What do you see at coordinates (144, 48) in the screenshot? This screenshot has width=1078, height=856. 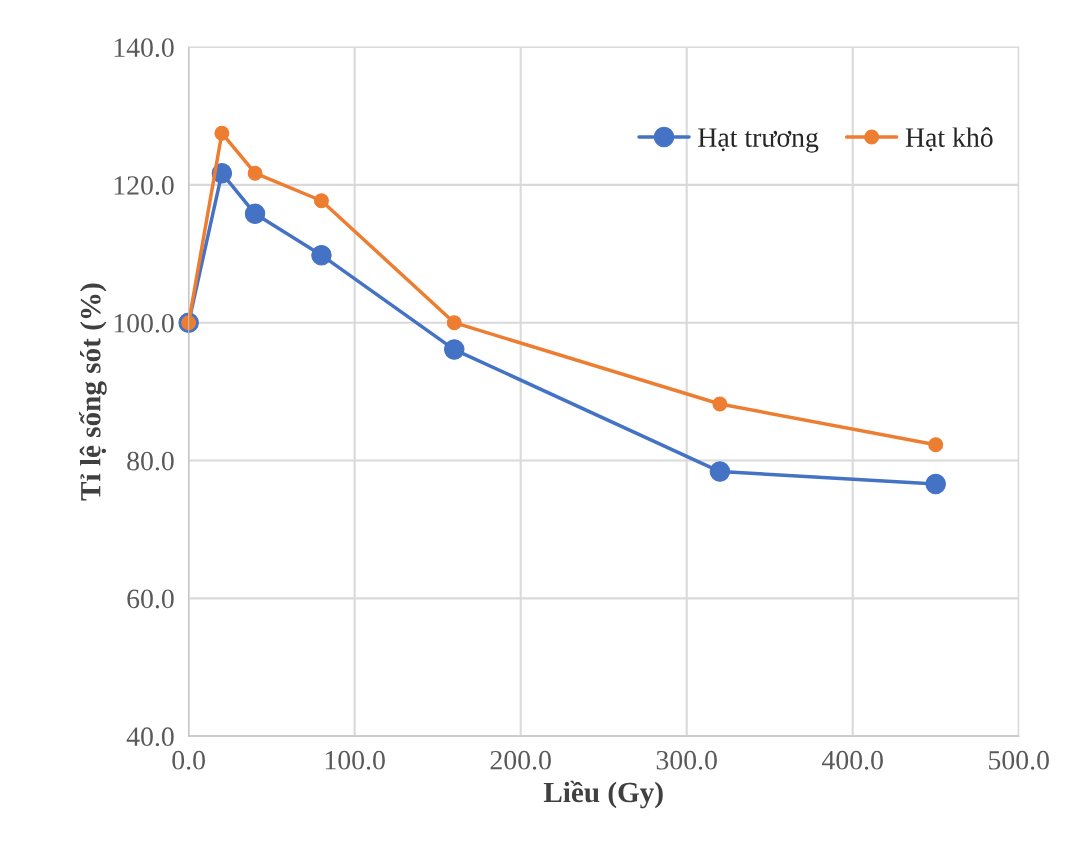 I see `y-tick-label: 140.0` at bounding box center [144, 48].